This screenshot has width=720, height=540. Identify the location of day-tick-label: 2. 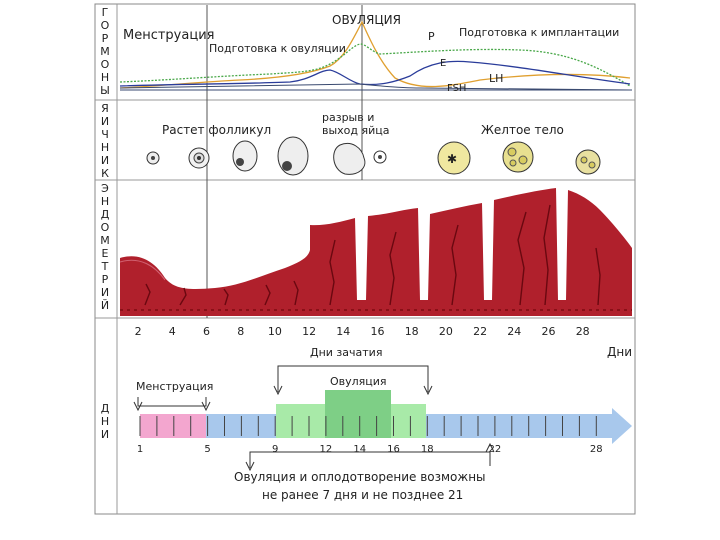
(138, 331).